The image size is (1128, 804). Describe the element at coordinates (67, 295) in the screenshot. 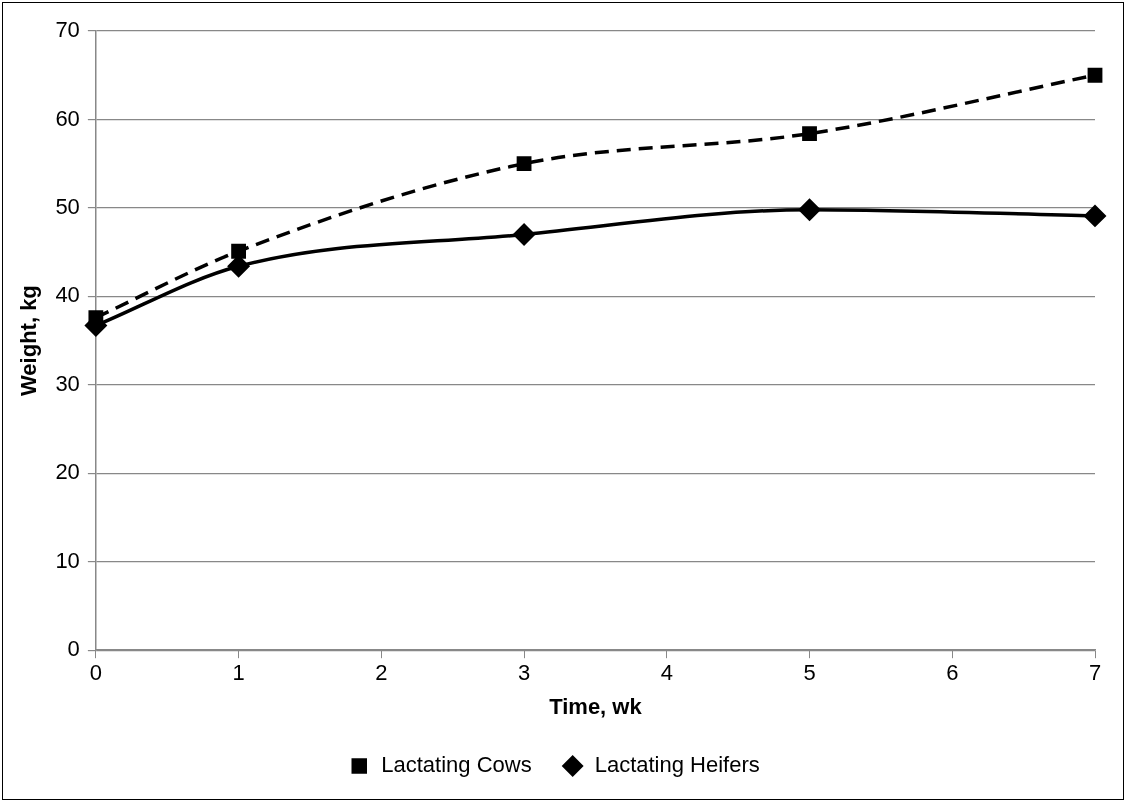

I see `y-tick-label: 40` at that location.